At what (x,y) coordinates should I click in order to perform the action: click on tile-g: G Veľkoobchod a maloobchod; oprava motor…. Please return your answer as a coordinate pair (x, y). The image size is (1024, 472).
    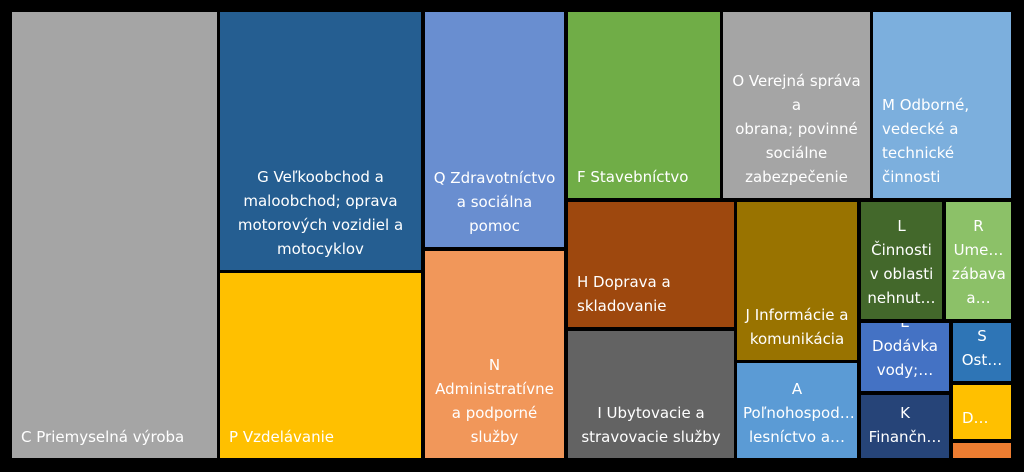
    Looking at the image, I should click on (320, 141).